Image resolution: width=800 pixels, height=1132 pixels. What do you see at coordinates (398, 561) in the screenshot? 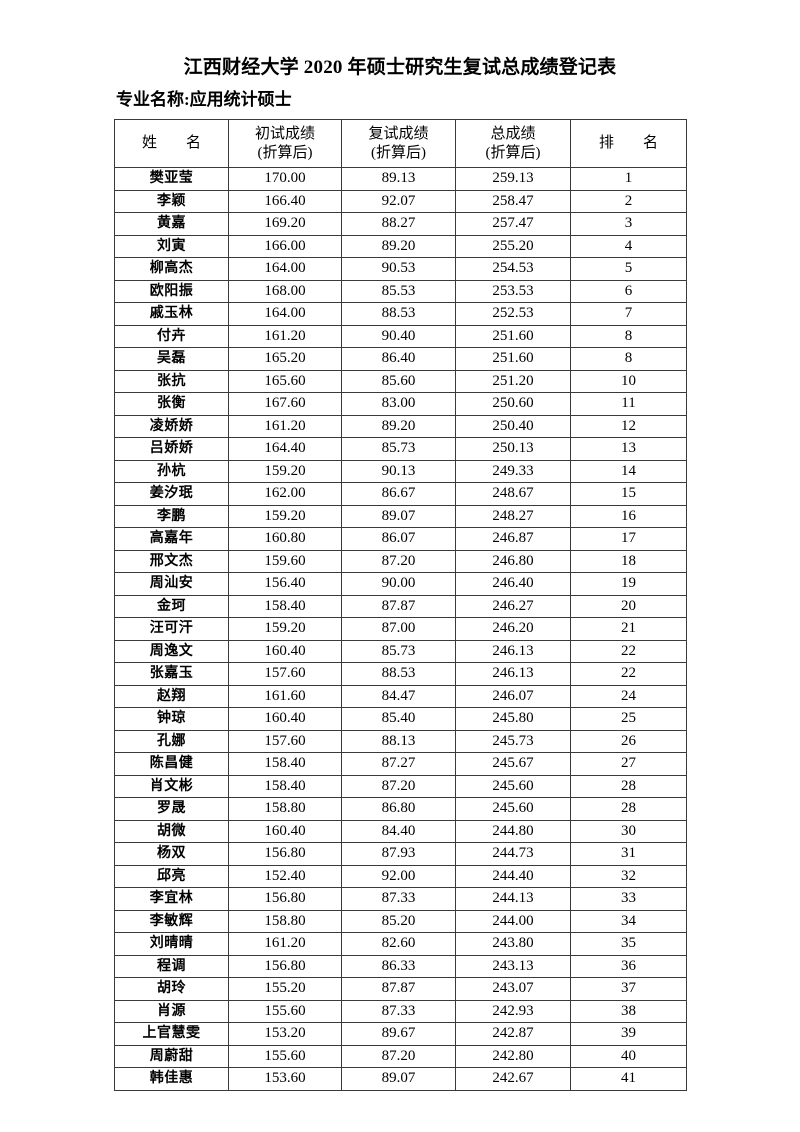
I see `cell-retest-score: 87.20` at bounding box center [398, 561].